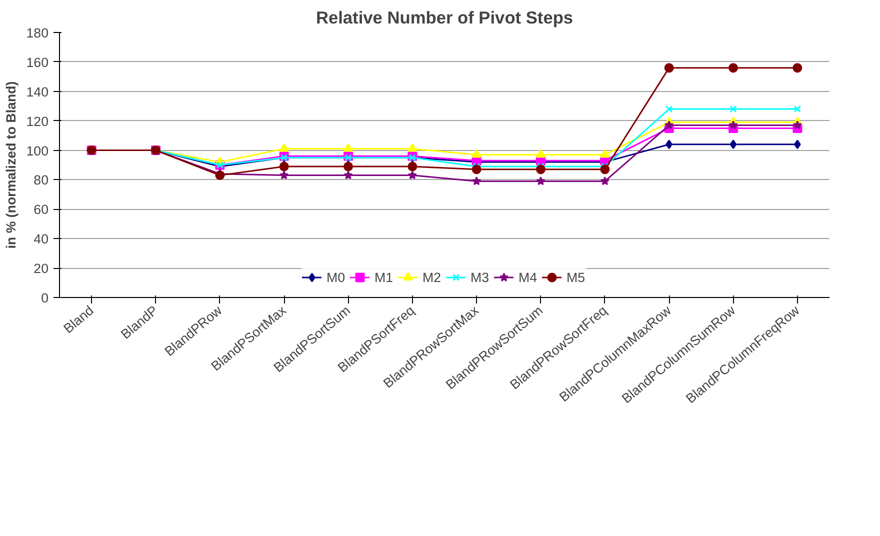 Image resolution: width=880 pixels, height=536 pixels. I want to click on chart-title: Relative Number of Pivot Steps, so click(445, 18).